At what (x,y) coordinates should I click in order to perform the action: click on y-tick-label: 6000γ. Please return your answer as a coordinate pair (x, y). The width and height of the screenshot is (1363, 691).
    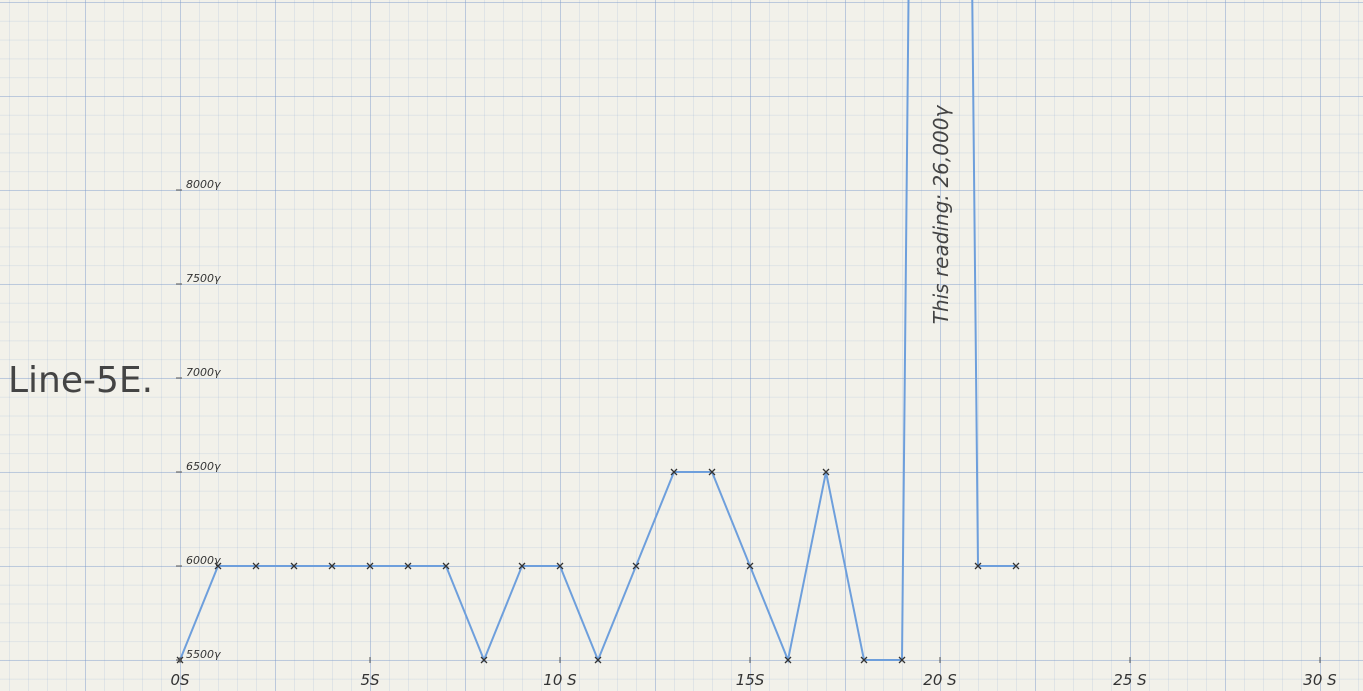
    Looking at the image, I should click on (203, 560).